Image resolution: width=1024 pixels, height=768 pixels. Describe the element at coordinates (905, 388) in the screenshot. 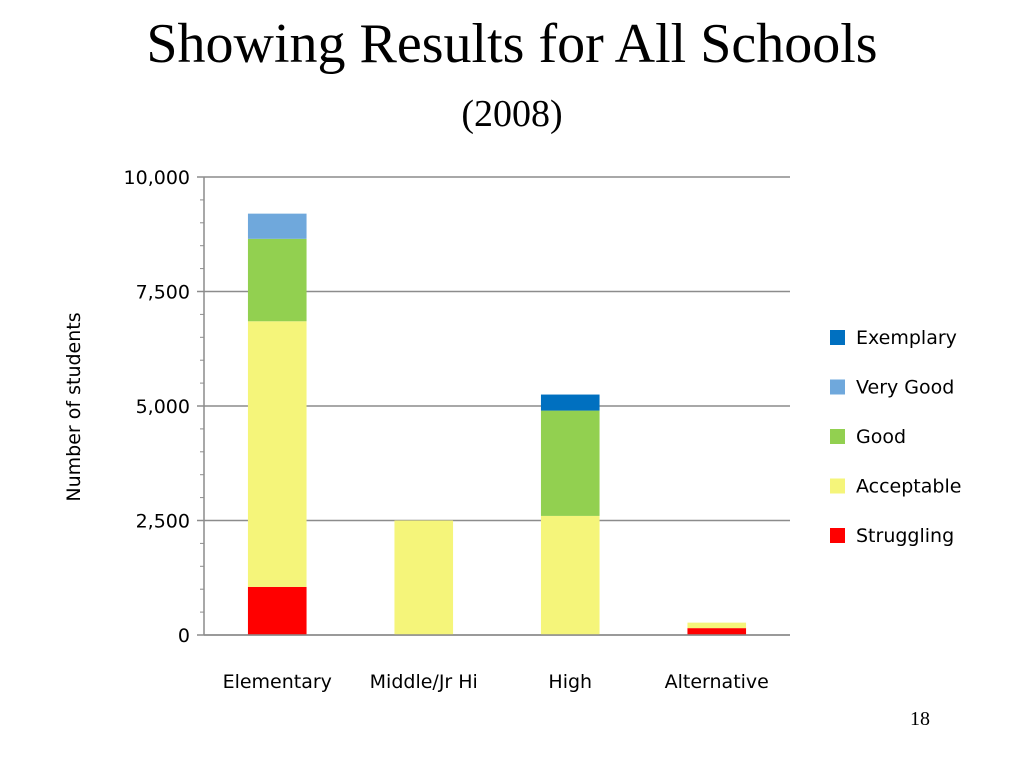

I see `legend-label: Very Good` at that location.